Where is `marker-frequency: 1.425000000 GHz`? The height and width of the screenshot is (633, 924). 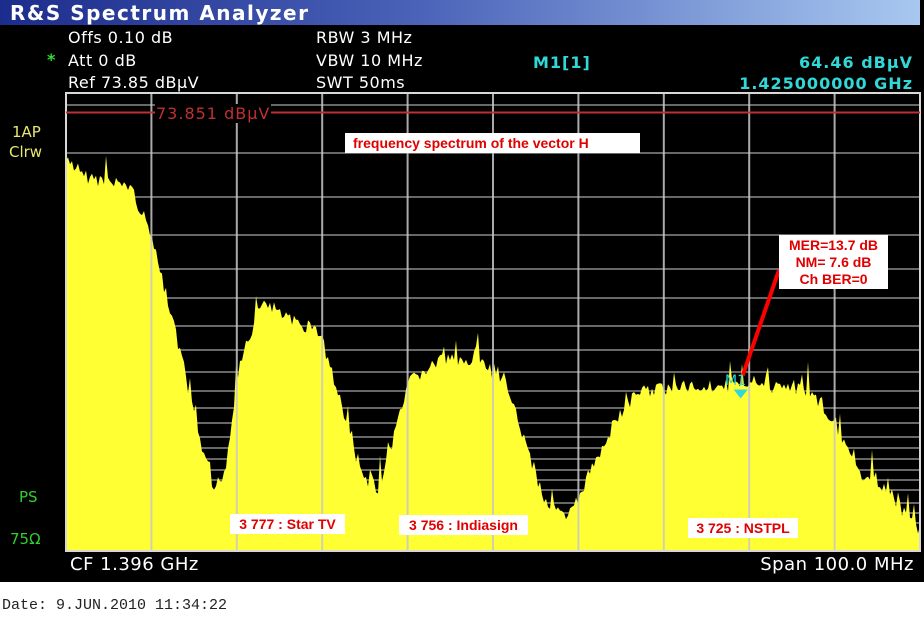 marker-frequency: 1.425000000 GHz is located at coordinates (826, 83).